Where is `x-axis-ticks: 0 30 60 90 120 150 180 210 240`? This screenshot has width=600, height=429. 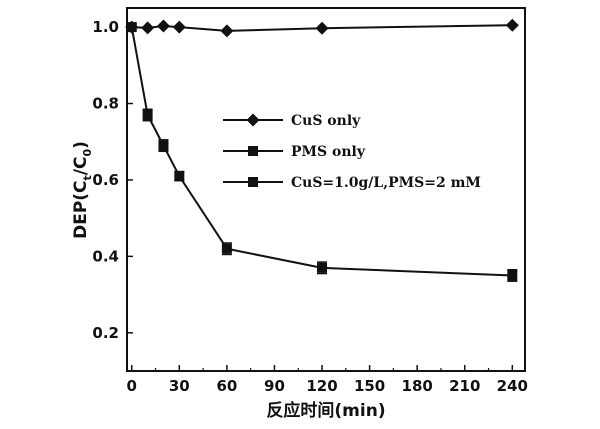 x-axis-ticks: 0 30 60 90 120 150 180 210 240 is located at coordinates (327, 380).